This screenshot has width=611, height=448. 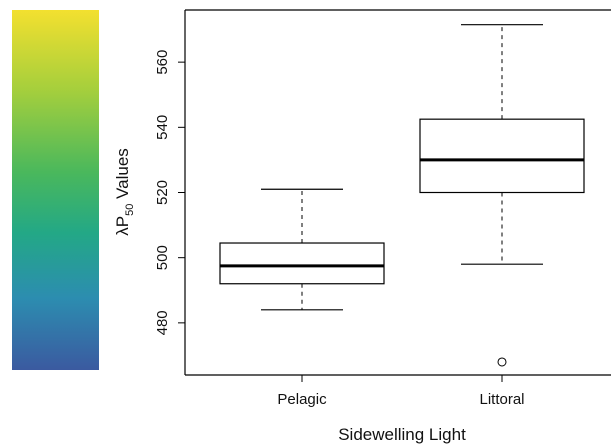 What do you see at coordinates (162, 322) in the screenshot?
I see `y-tick-label: 480` at bounding box center [162, 322].